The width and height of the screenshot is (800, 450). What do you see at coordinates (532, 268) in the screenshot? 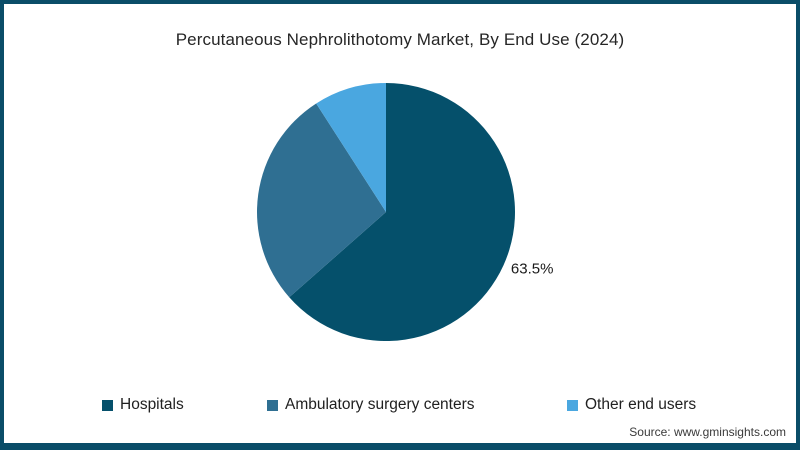
I see `pie-data-label: 63.5%` at bounding box center [532, 268].